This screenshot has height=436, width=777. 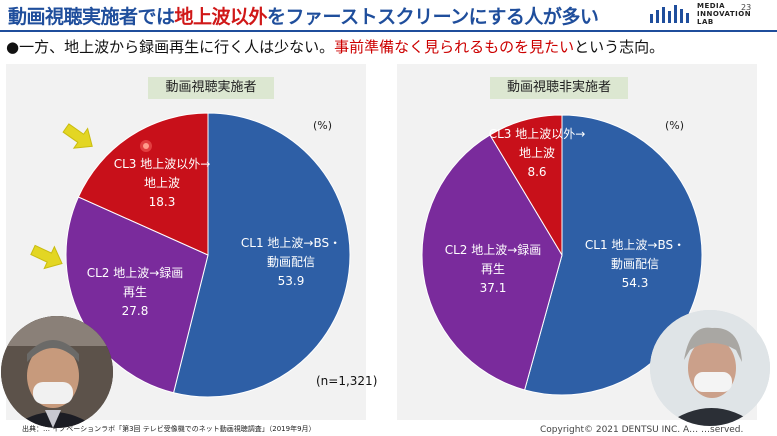 What do you see at coordinates (347, 381) in the screenshot?
I see `left-sample-size: (n=1,321)` at bounding box center [347, 381].